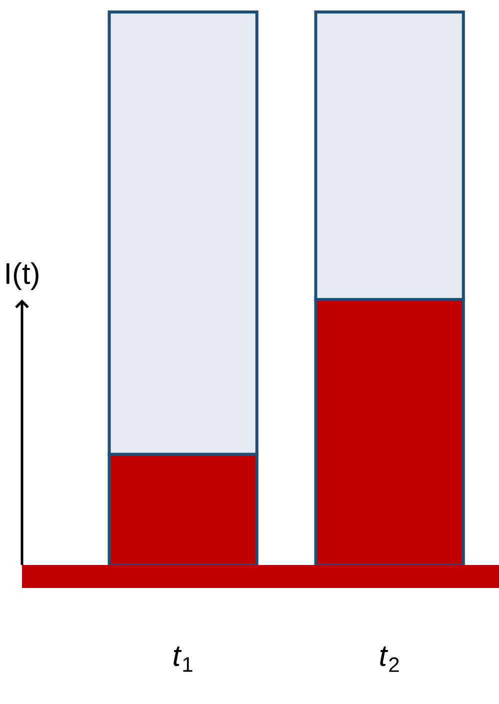 The image size is (499, 704). I want to click on x-tick-label: t$_{1}$, so click(183, 659).